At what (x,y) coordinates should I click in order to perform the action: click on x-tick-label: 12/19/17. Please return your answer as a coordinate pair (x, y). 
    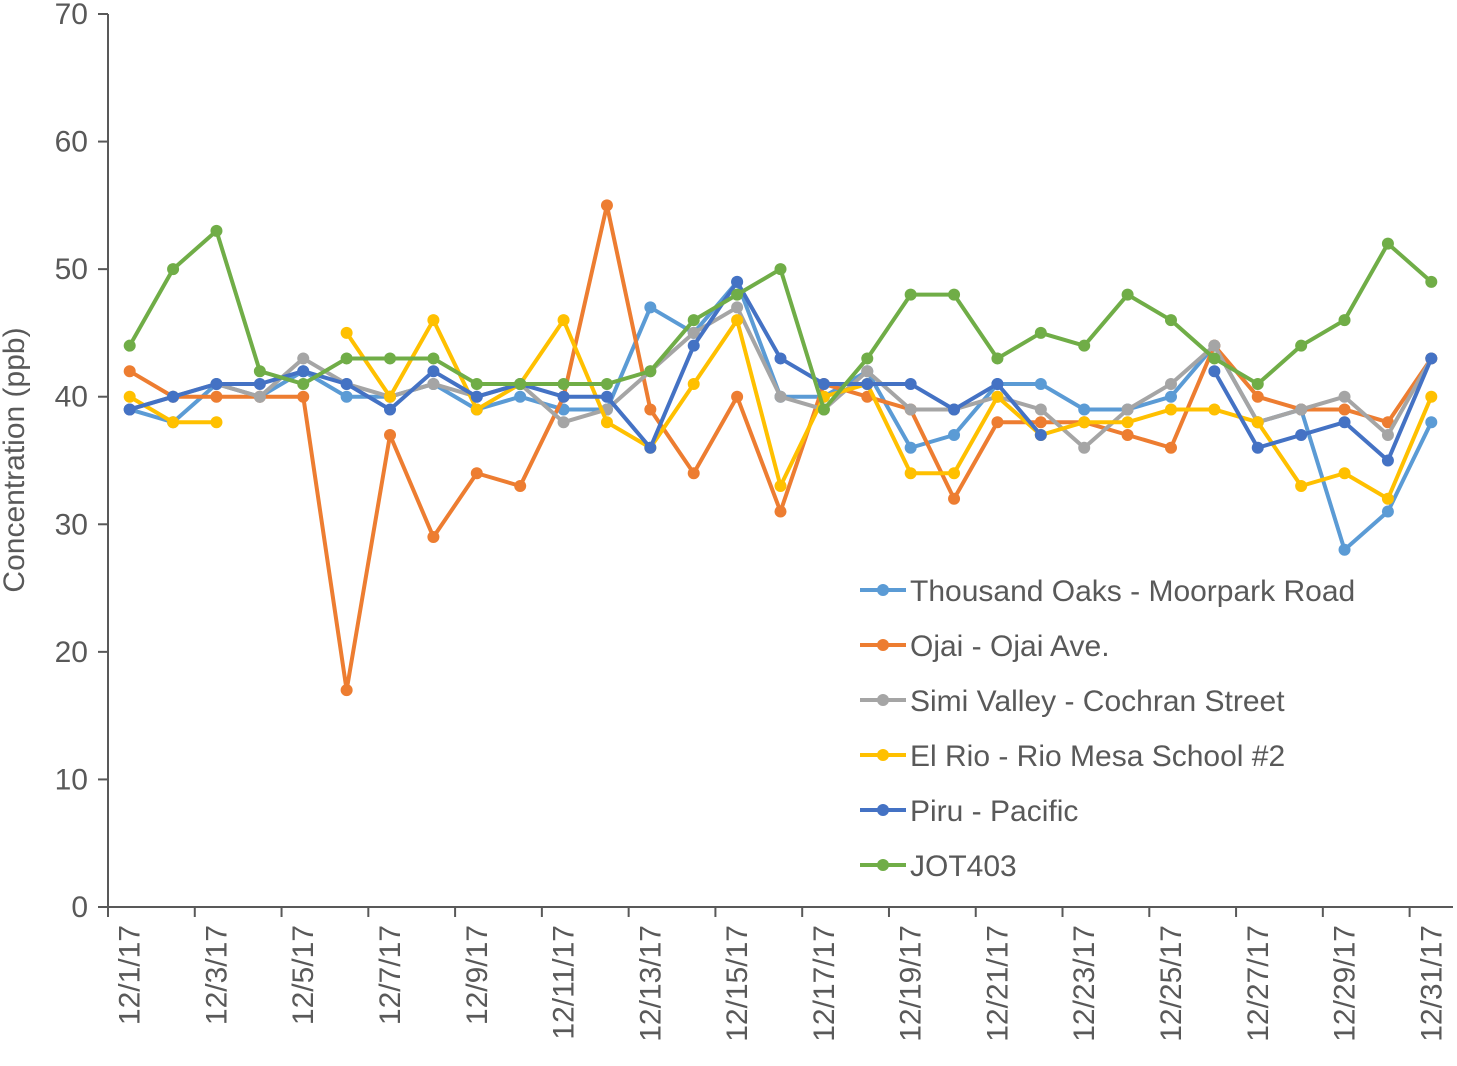
    Looking at the image, I should click on (911, 983).